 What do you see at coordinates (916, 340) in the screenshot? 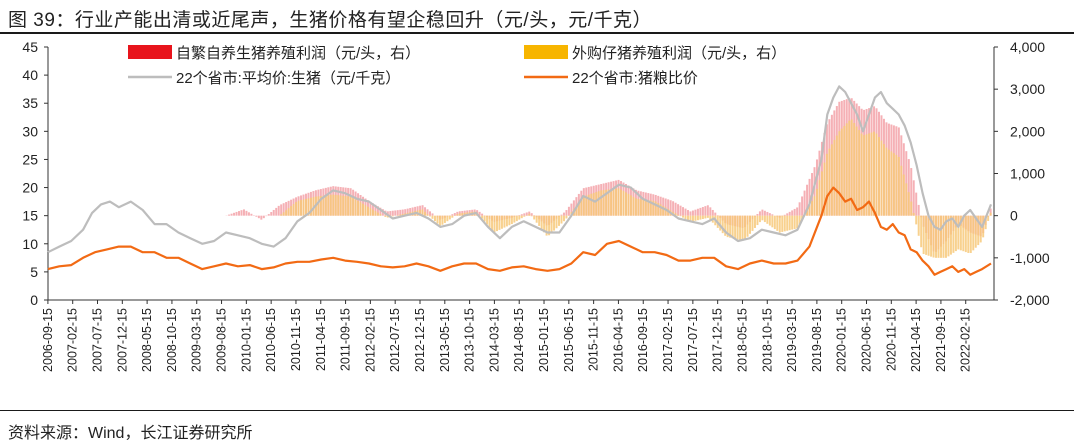
I see `x-tick-label: 2021-04-15` at bounding box center [916, 340].